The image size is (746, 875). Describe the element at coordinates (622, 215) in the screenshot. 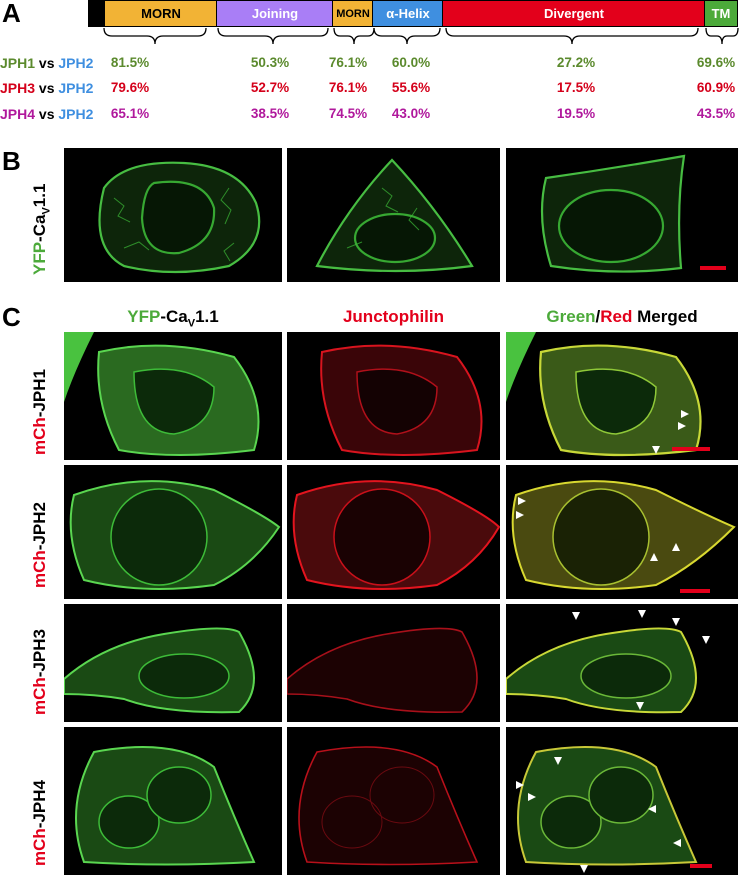

I see `micrograph-b3` at that location.